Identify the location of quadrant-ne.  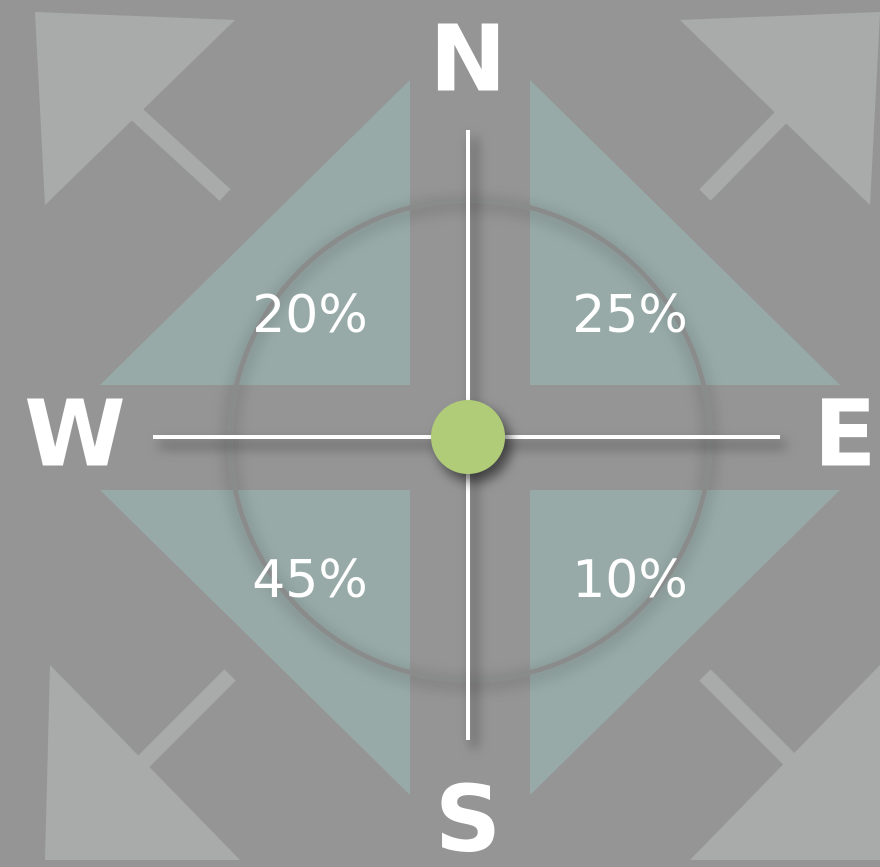
(685, 232).